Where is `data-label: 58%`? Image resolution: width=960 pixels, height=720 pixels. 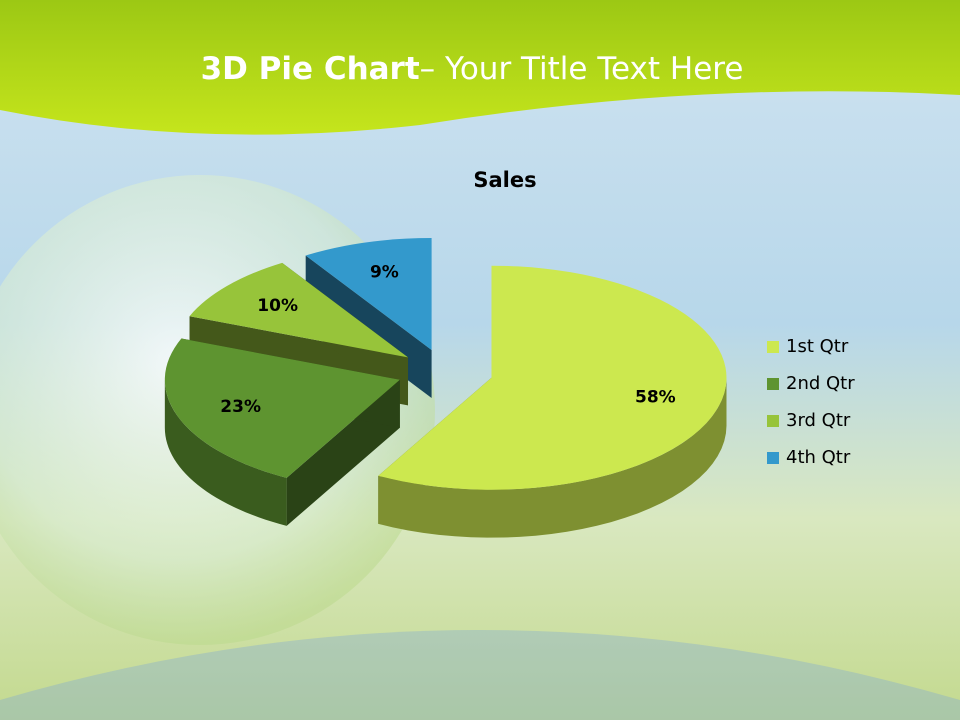
data-label: 58% is located at coordinates (655, 398).